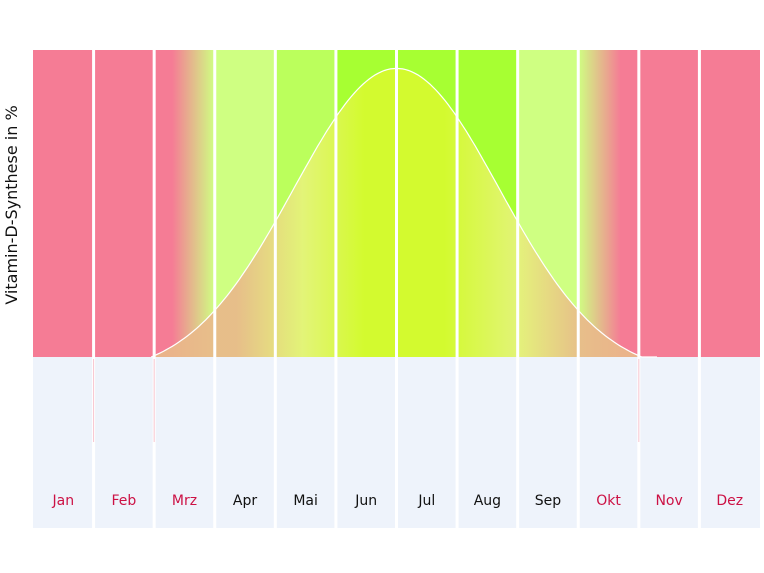  I want to click on month-label-feb: Feb, so click(123, 501).